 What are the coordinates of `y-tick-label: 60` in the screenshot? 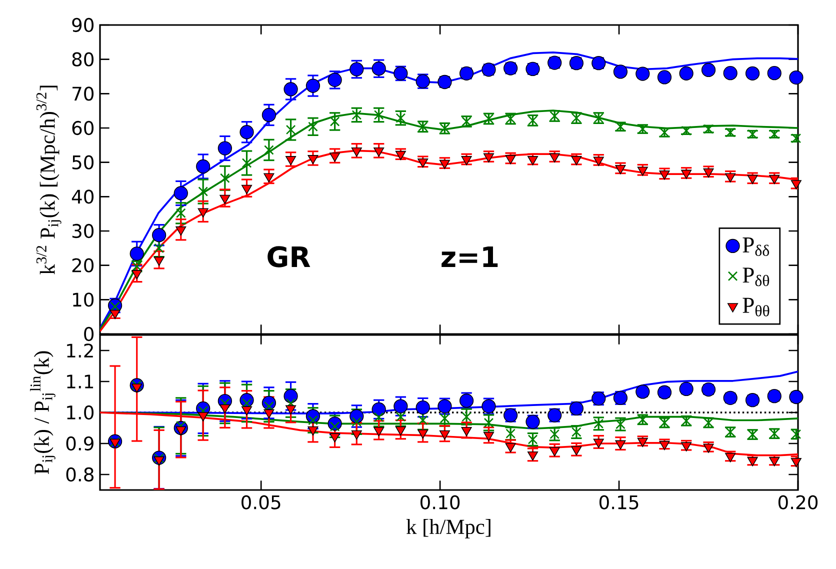 It's located at (83, 128).